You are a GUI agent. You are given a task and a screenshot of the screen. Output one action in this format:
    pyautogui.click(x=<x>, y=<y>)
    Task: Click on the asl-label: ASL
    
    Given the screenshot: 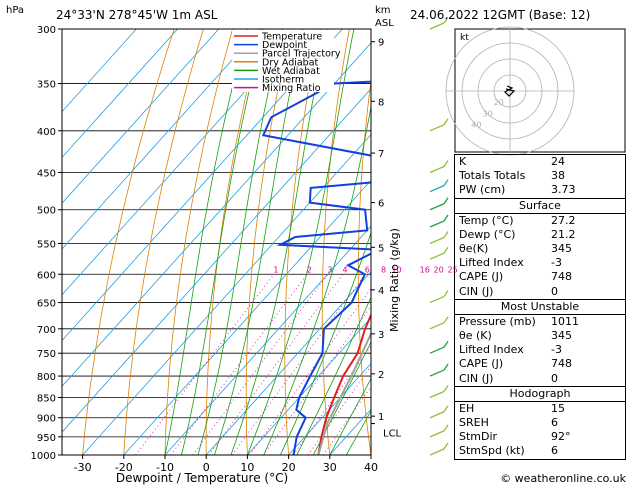 What is the action you would take?
    pyautogui.click(x=384, y=23)
    